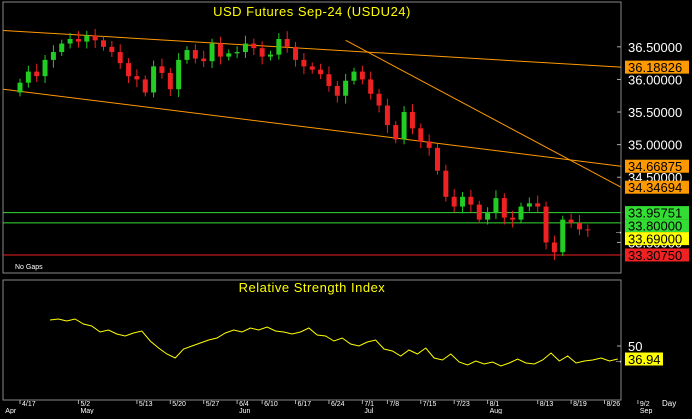 The height and width of the screenshot is (419, 692). I want to click on x-tick-label: 8/19, so click(580, 404).